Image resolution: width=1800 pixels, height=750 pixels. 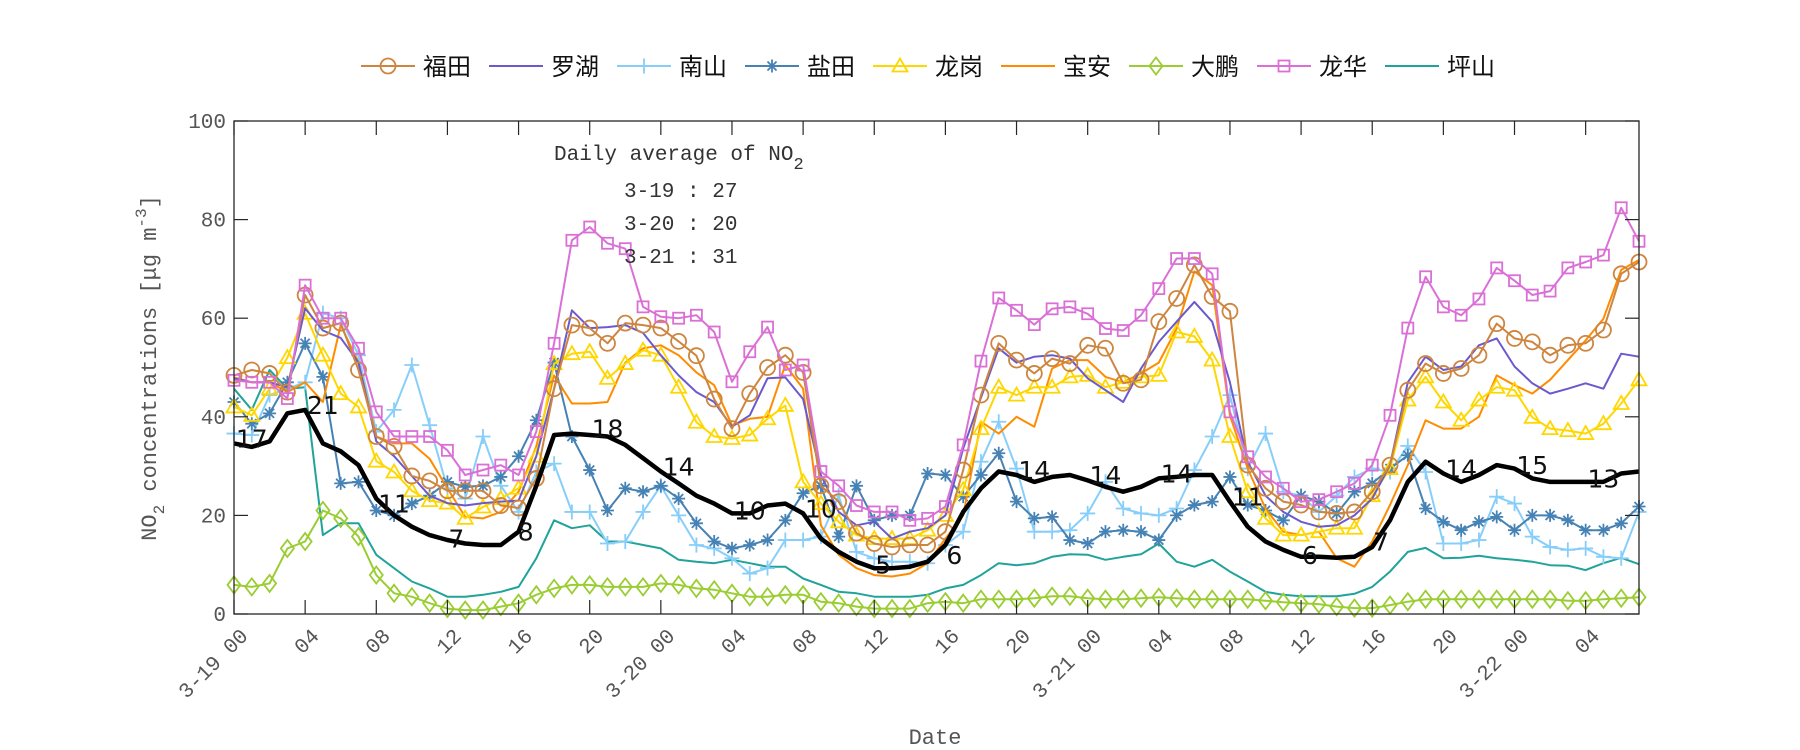 I want to click on x-tick-label: 3-22 00, so click(x=1495, y=665).